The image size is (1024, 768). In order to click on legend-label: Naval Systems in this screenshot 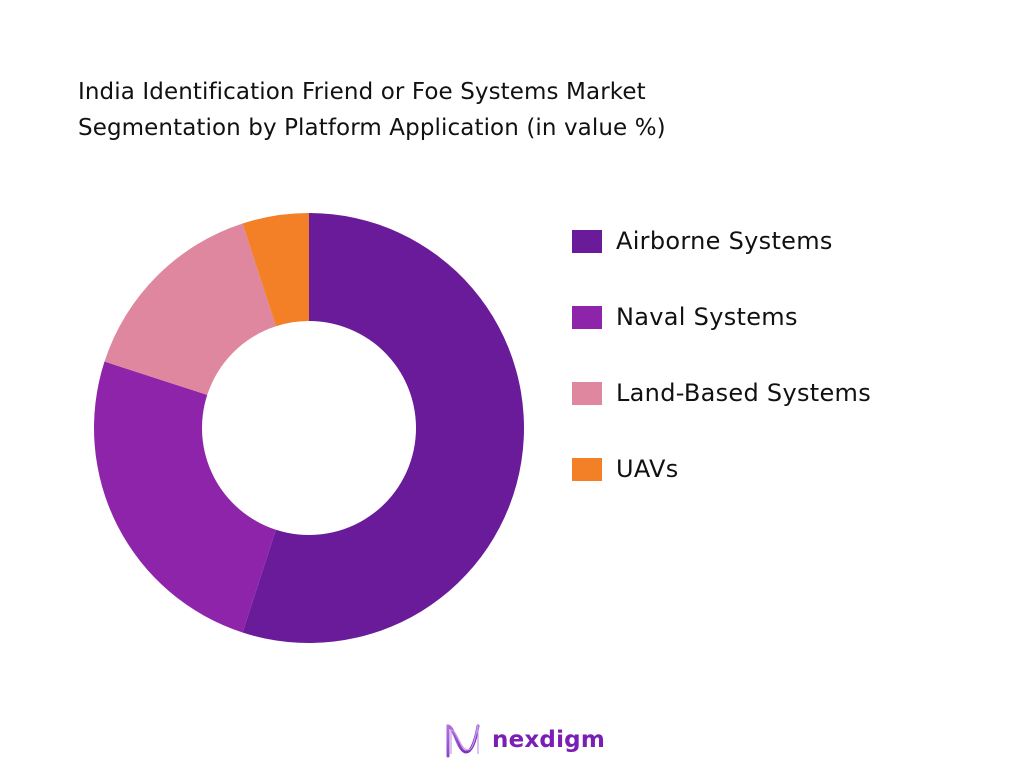, I will do `click(707, 317)`.